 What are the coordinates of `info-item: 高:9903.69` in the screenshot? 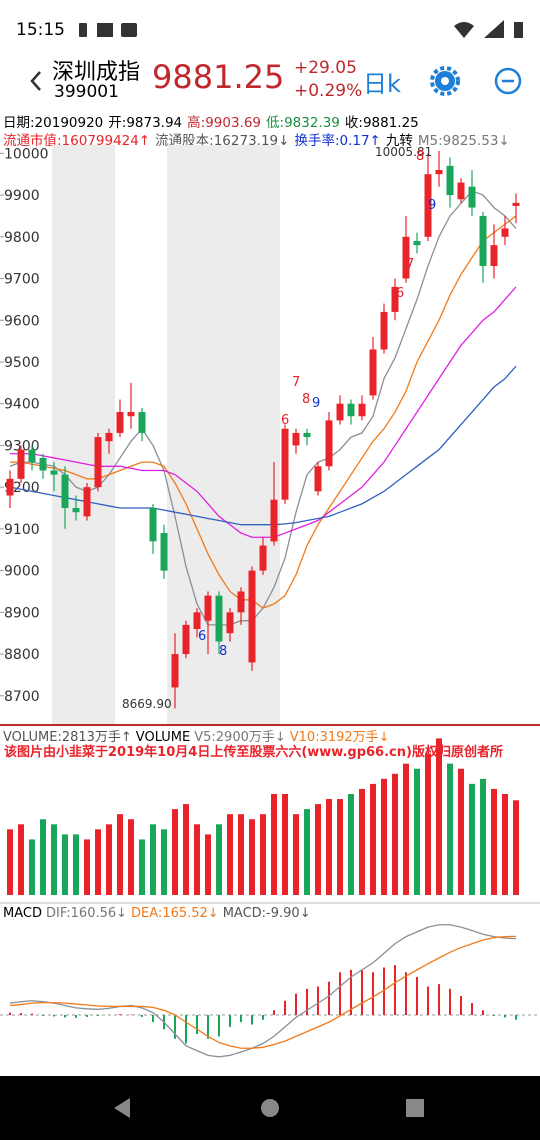 It's located at (224, 123).